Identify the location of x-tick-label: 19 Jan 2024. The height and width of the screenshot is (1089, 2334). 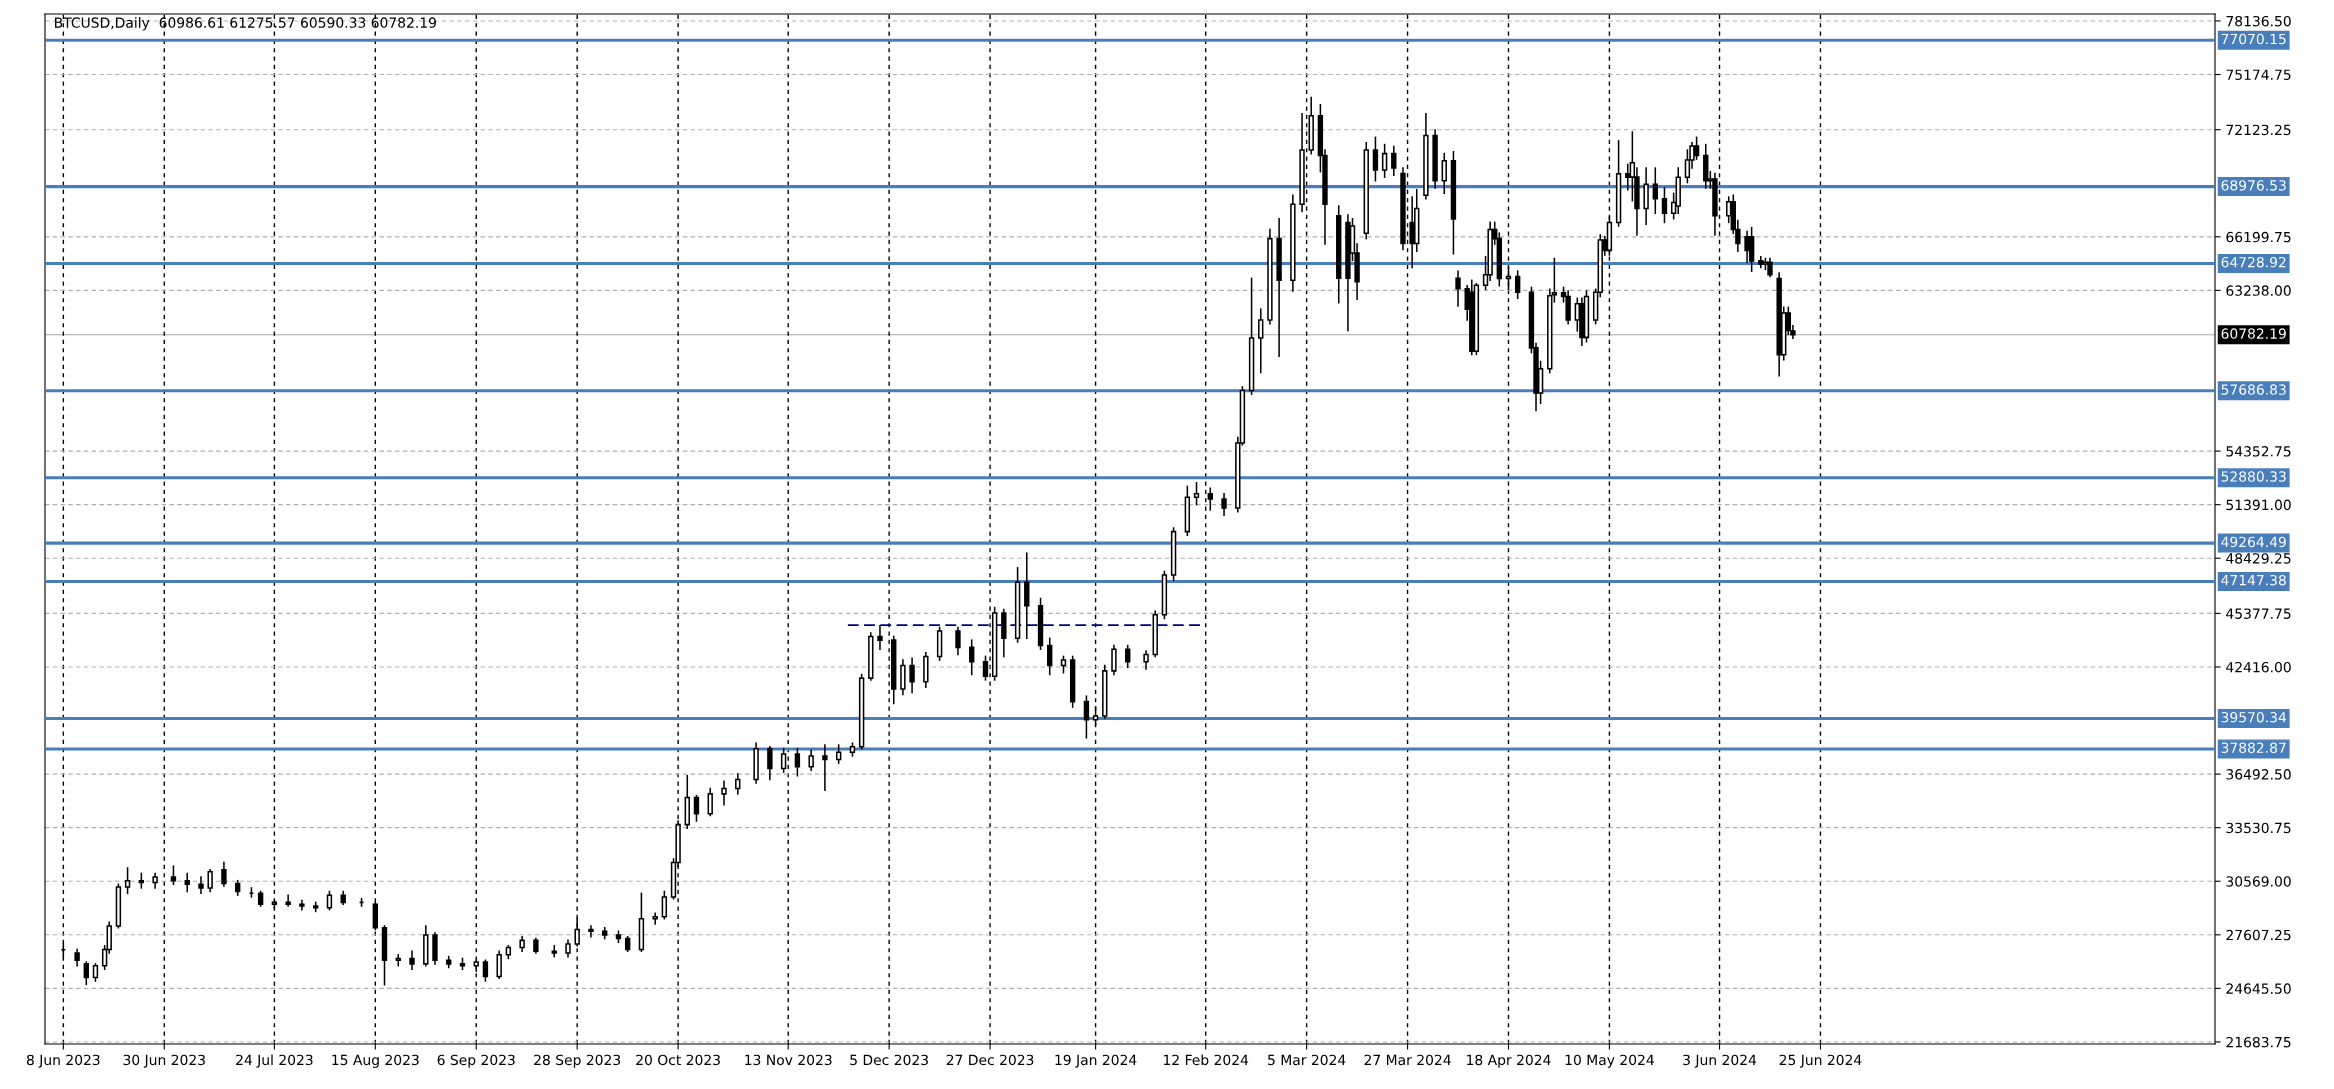
(1096, 1061).